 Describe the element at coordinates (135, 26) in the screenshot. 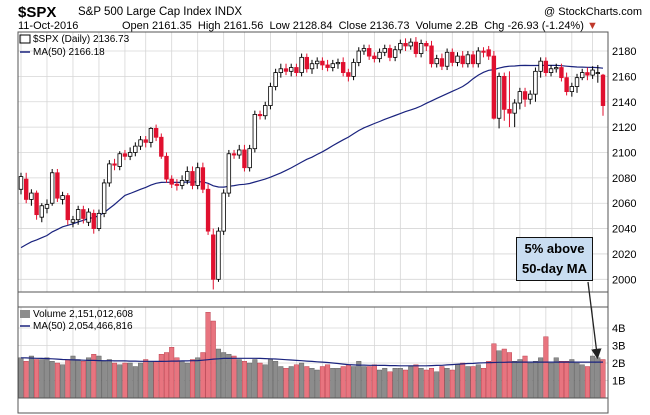

I see `open-label: Open` at that location.